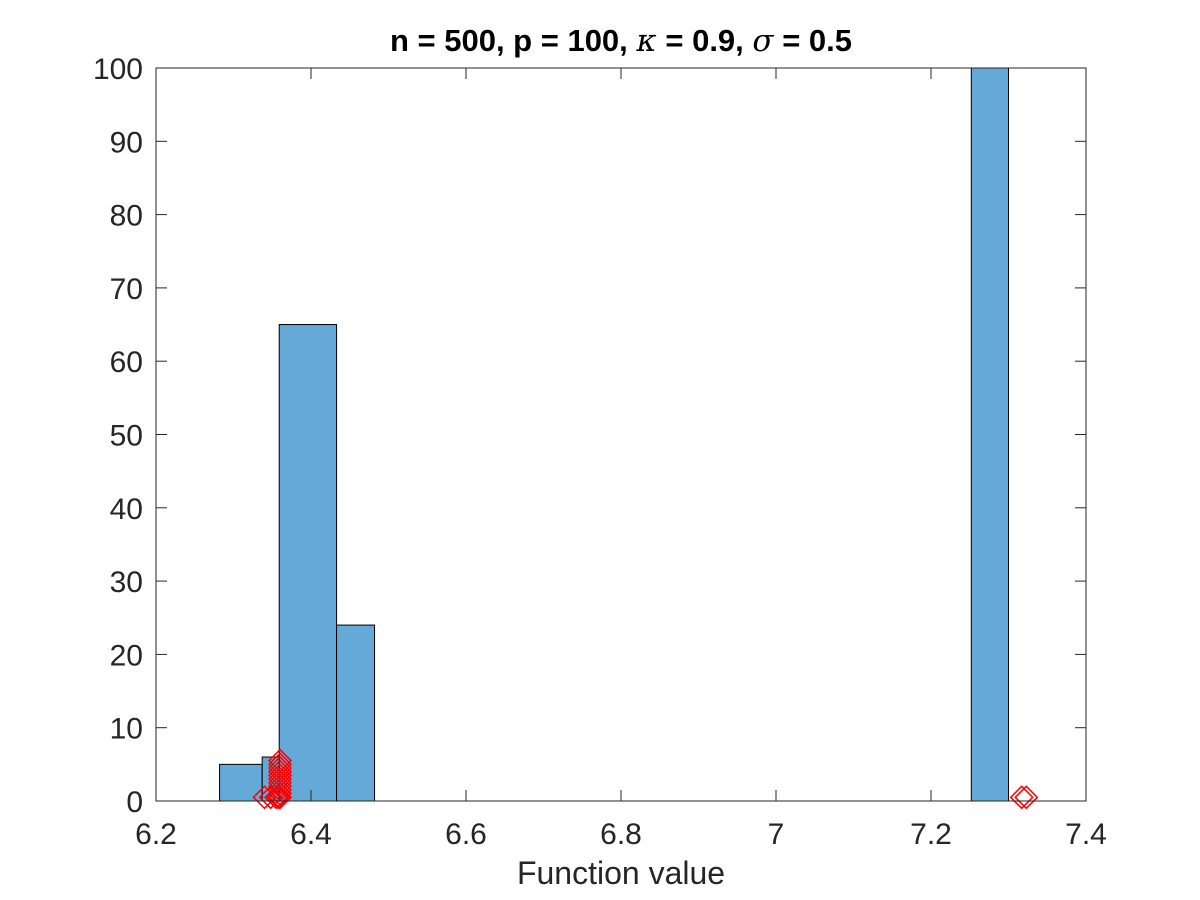 The image size is (1200, 900). I want to click on y-tick-label-9: 80, so click(126, 216).